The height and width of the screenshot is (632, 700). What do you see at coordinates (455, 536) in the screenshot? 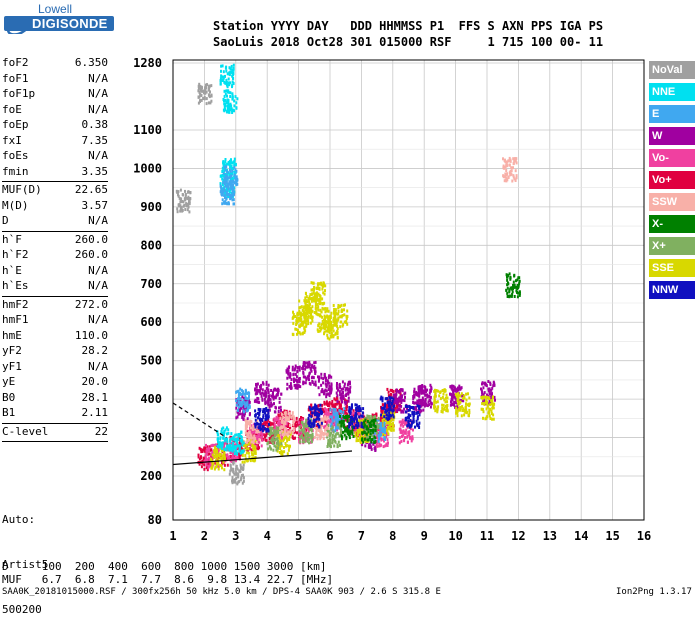
I see `x-tick-label: 10` at bounding box center [455, 536].